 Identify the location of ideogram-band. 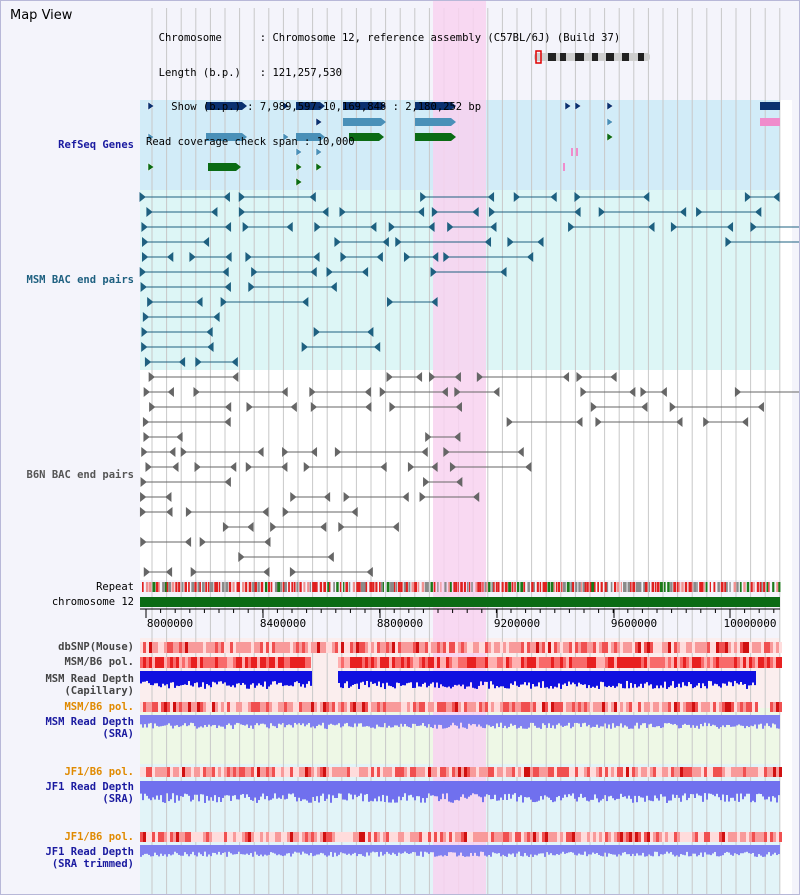
(625, 57).